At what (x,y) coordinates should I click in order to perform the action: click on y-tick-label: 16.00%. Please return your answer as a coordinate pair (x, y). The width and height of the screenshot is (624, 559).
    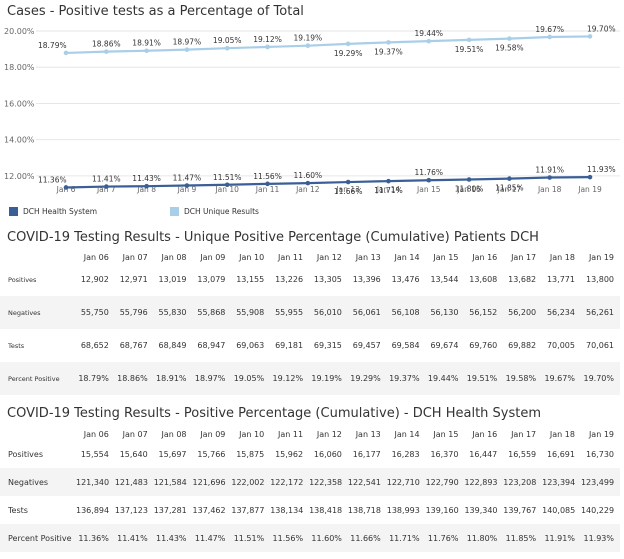
    Looking at the image, I should click on (19, 103).